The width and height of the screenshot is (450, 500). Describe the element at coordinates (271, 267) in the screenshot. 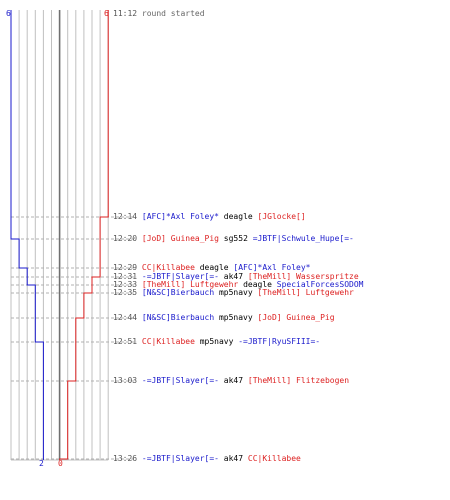

I see `victim-name: [AFC]*Axl Foley*` at that location.